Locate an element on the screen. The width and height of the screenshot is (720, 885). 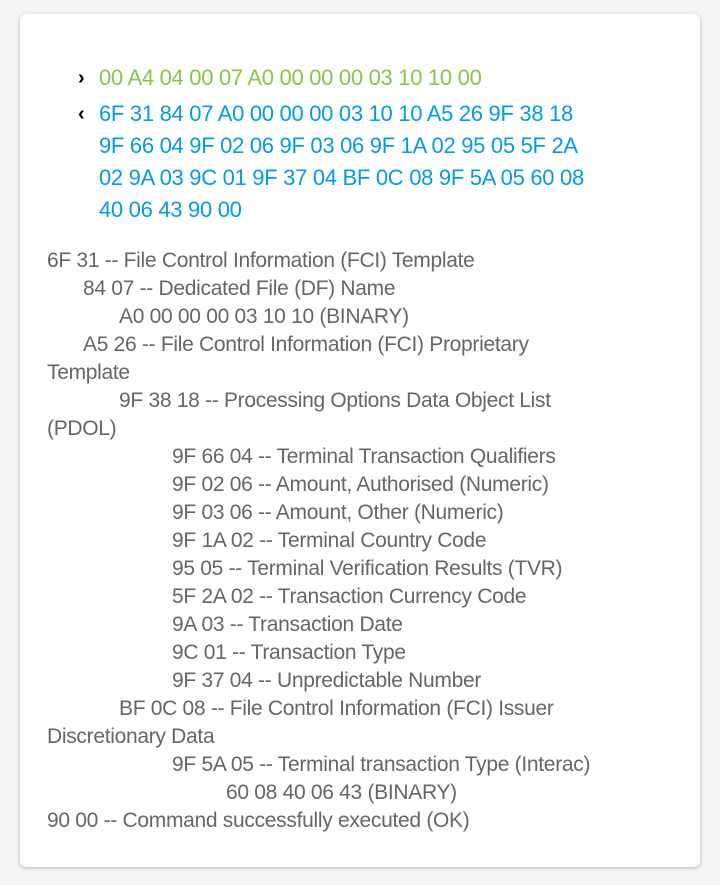
tlv-line: 84 07 -- Dedicated File (DF) Name is located at coordinates (239, 288).